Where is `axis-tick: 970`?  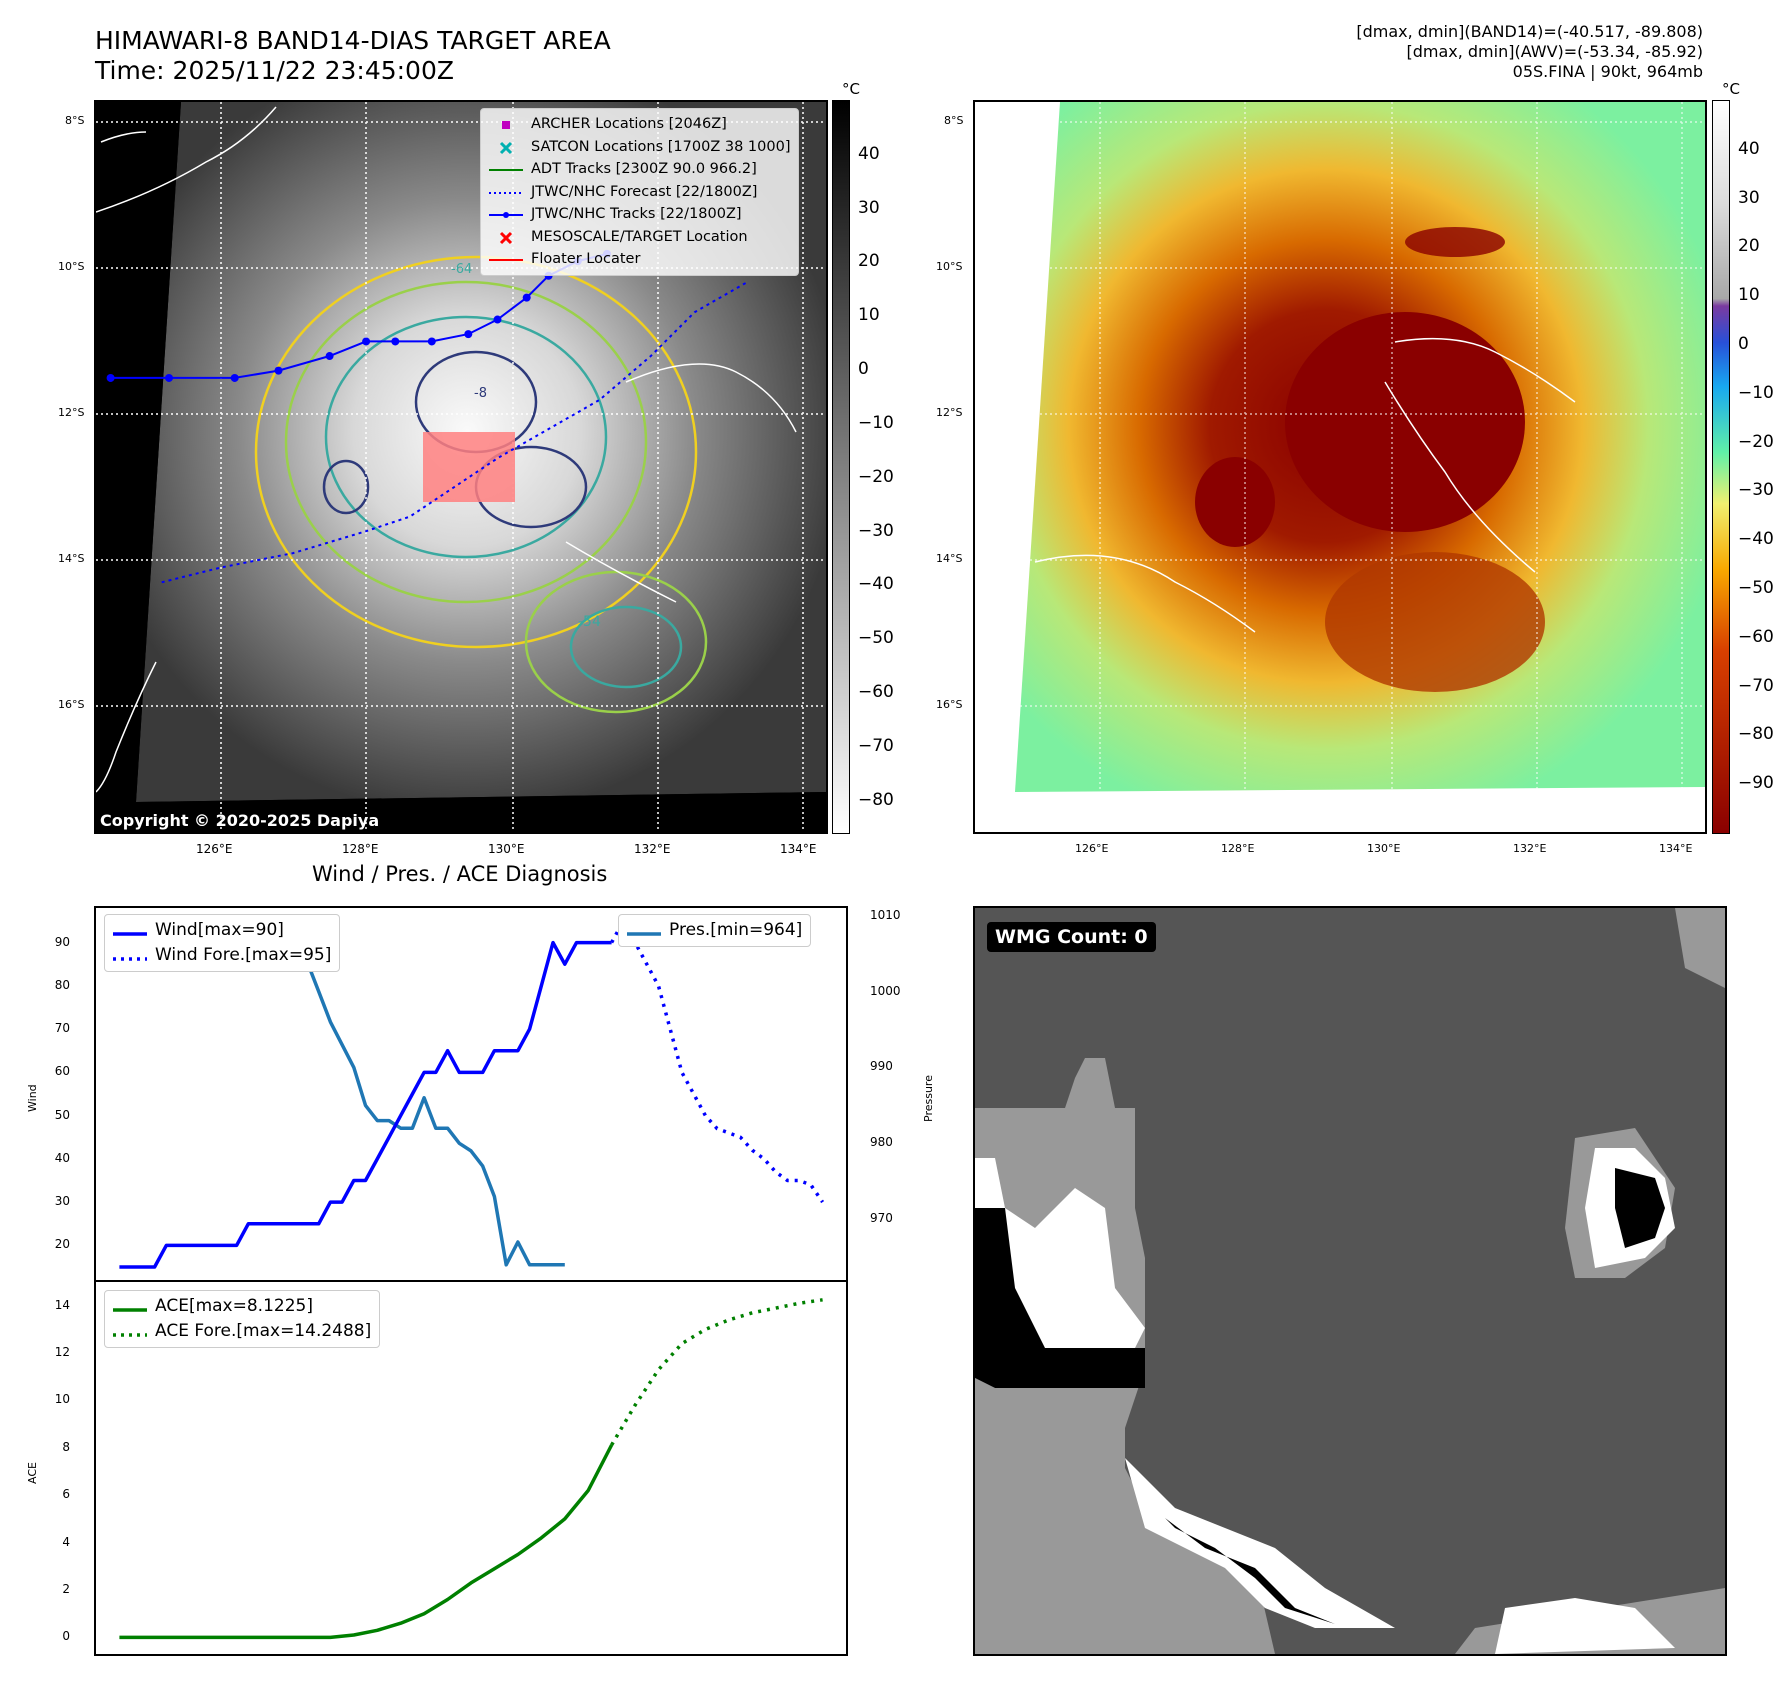 axis-tick: 970 is located at coordinates (881, 1218).